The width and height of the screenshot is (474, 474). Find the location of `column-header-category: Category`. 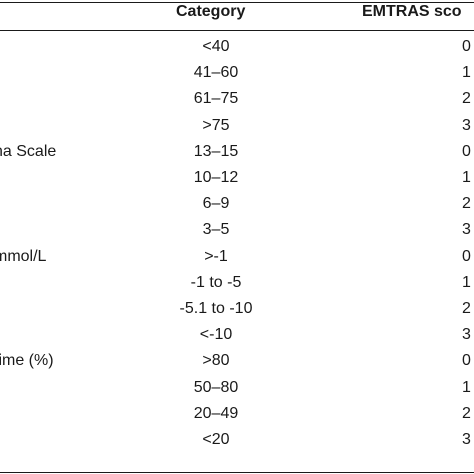

column-header-category: Category is located at coordinates (211, 11).